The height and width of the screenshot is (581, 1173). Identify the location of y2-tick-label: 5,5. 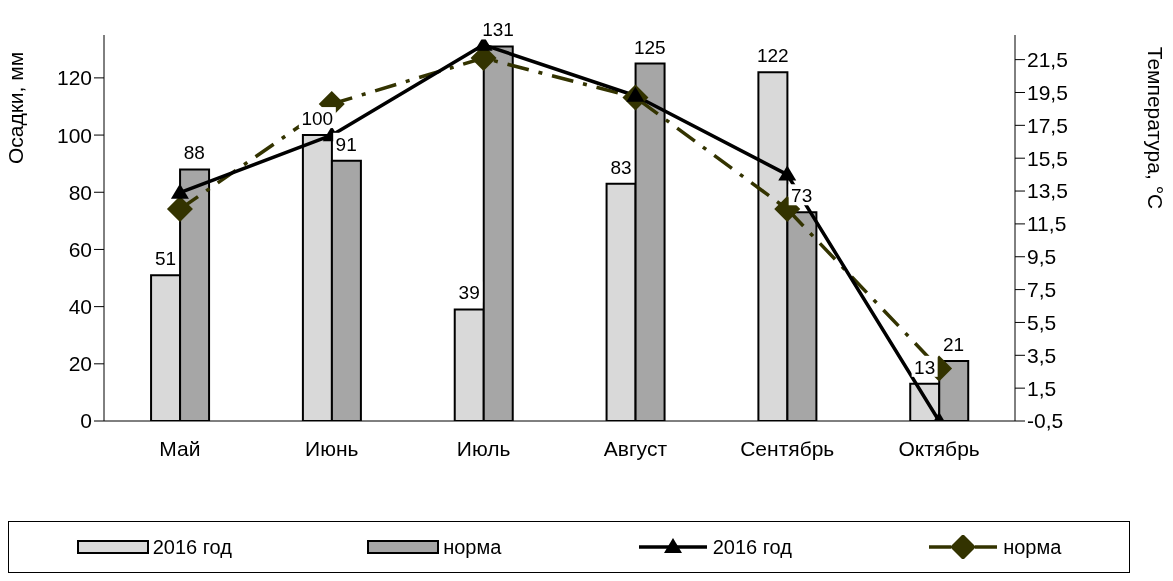
(1042, 322).